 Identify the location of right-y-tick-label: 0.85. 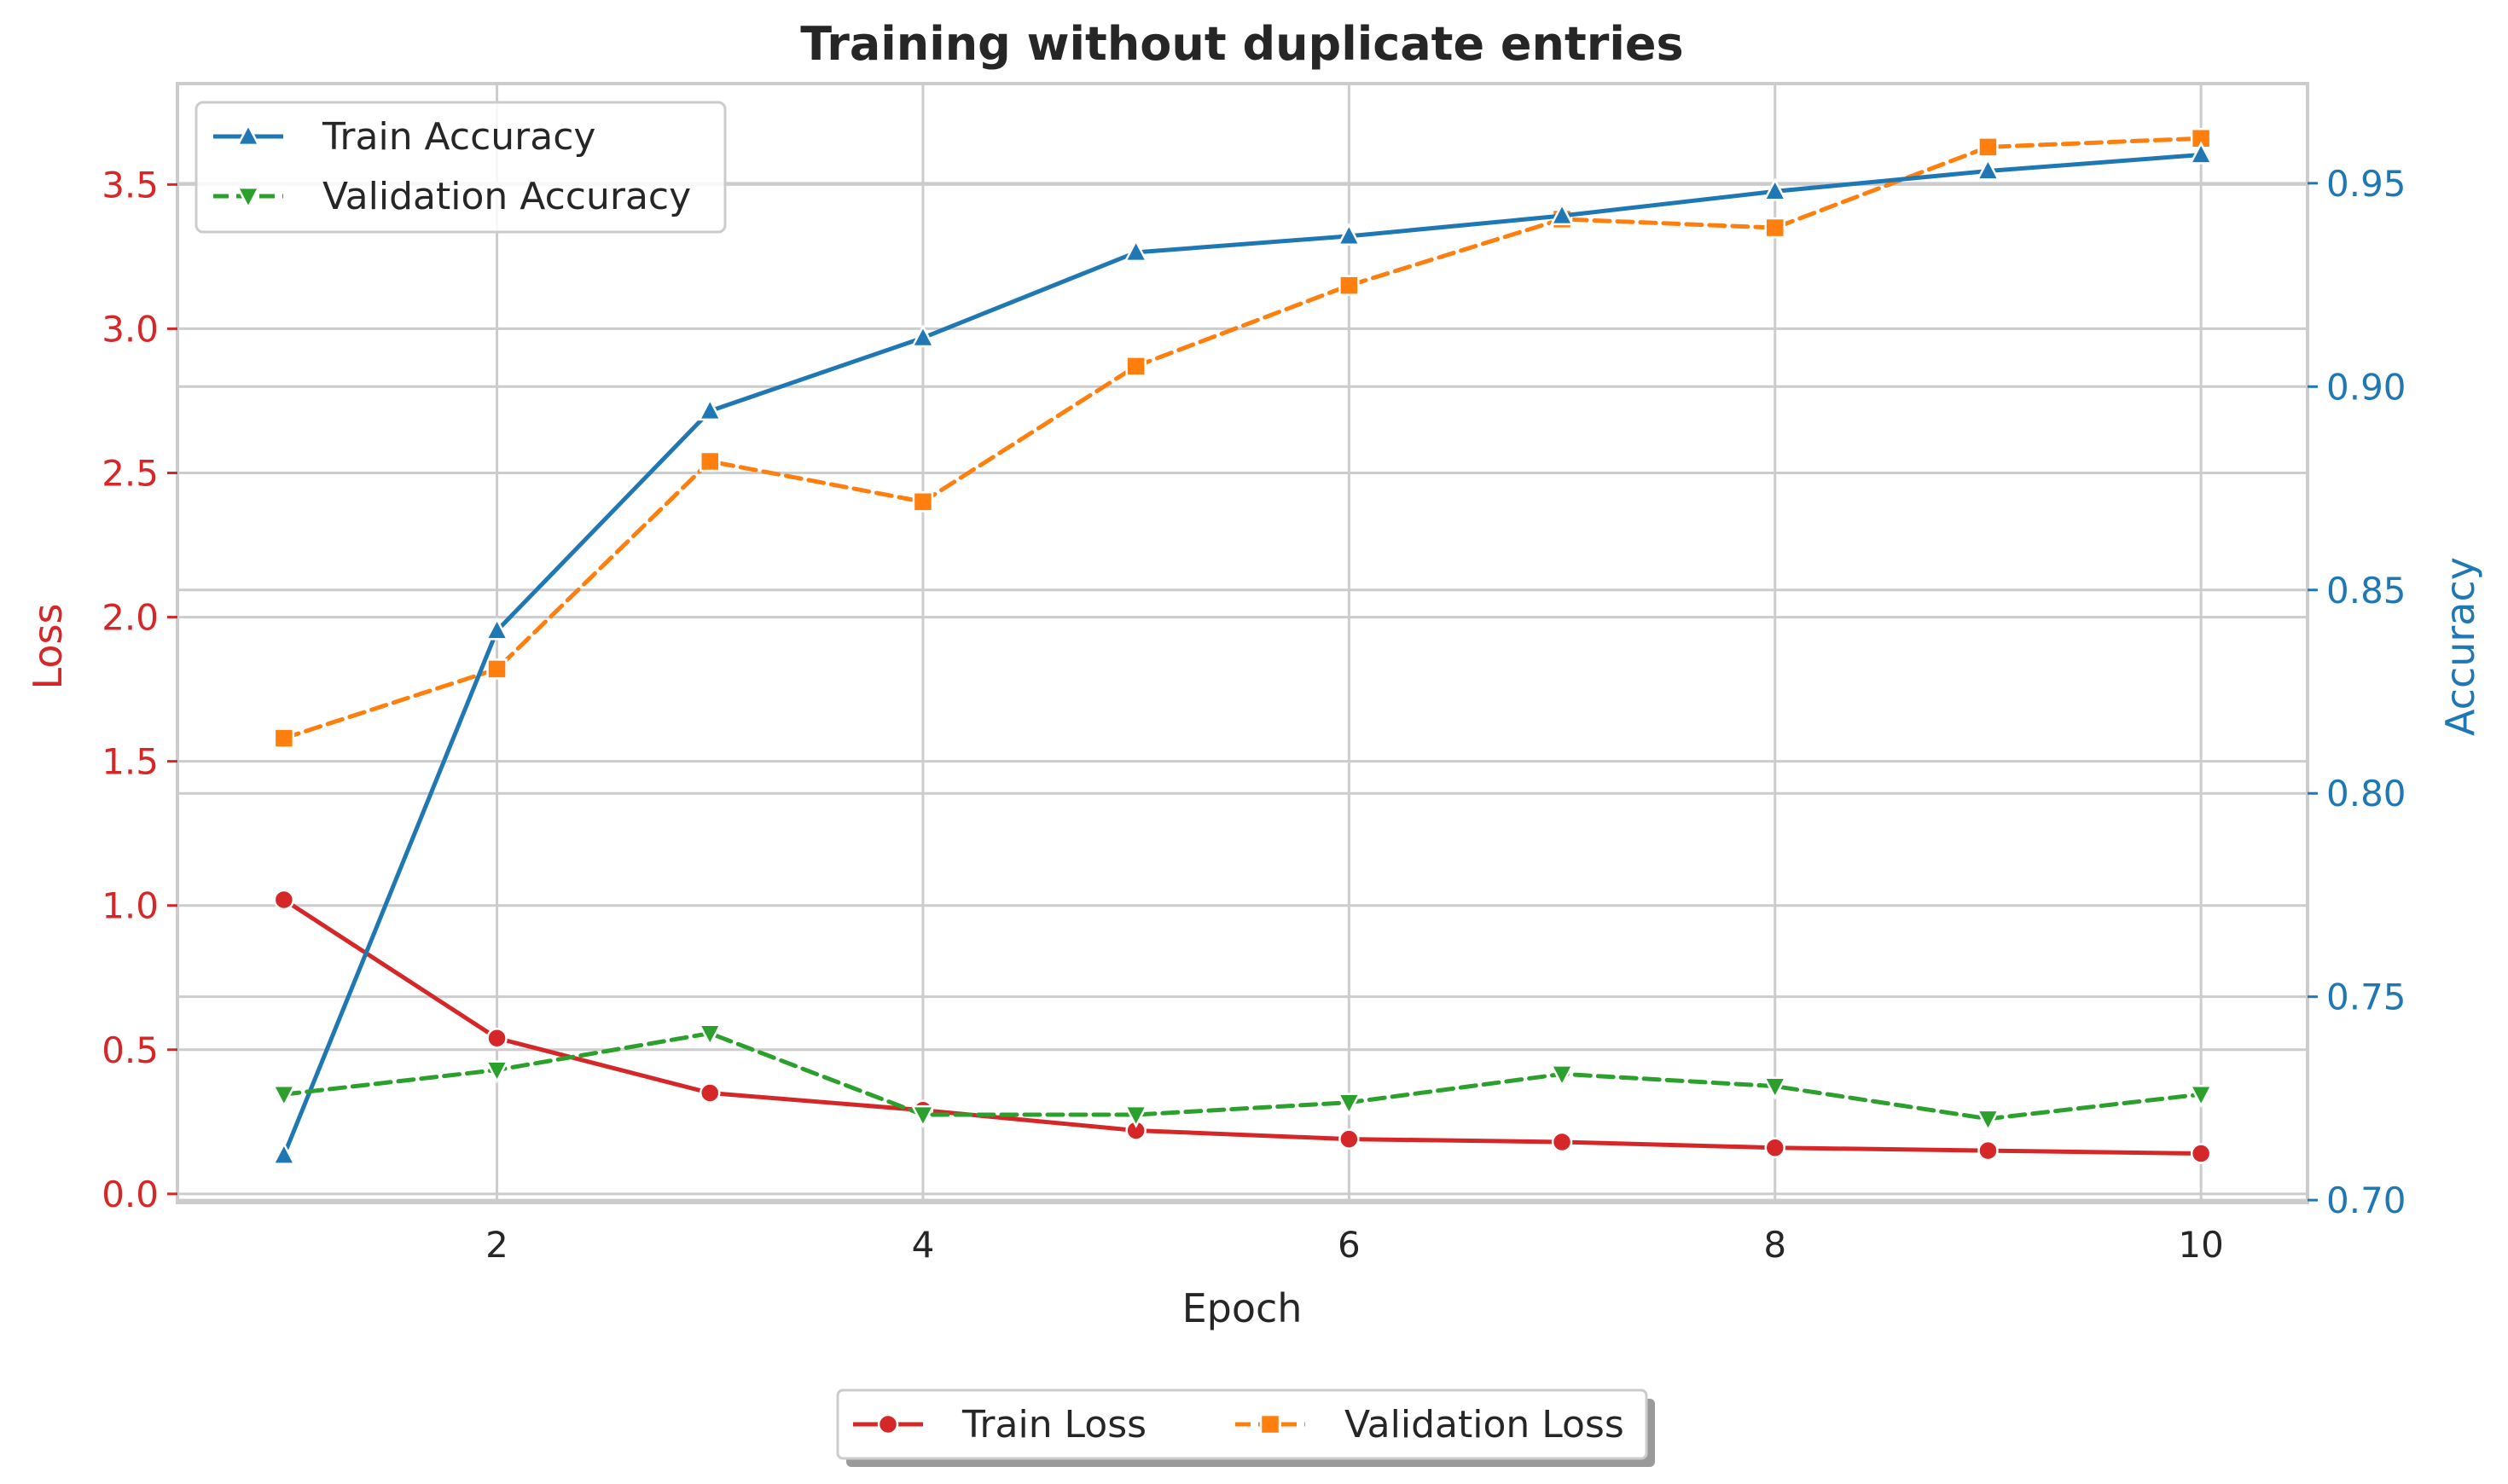
(2366, 591).